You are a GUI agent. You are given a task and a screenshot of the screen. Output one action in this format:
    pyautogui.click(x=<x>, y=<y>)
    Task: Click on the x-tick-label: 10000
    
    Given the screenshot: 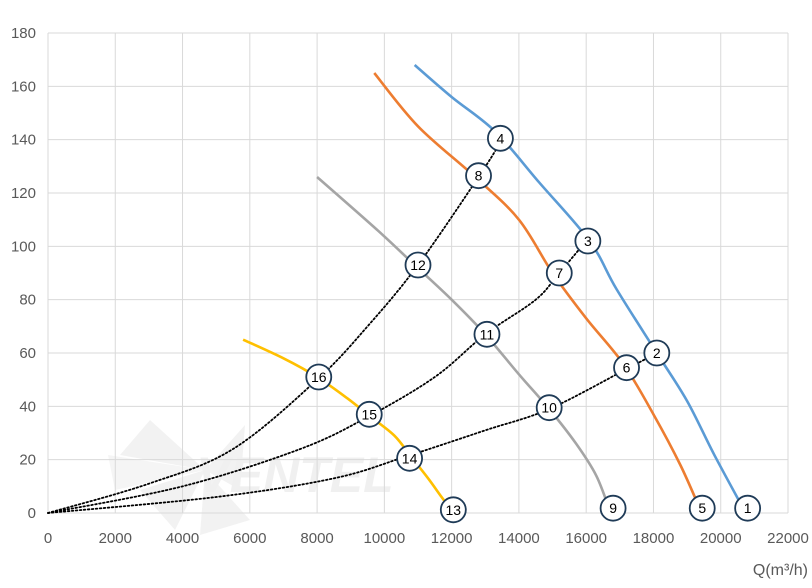 What is the action you would take?
    pyautogui.click(x=385, y=538)
    